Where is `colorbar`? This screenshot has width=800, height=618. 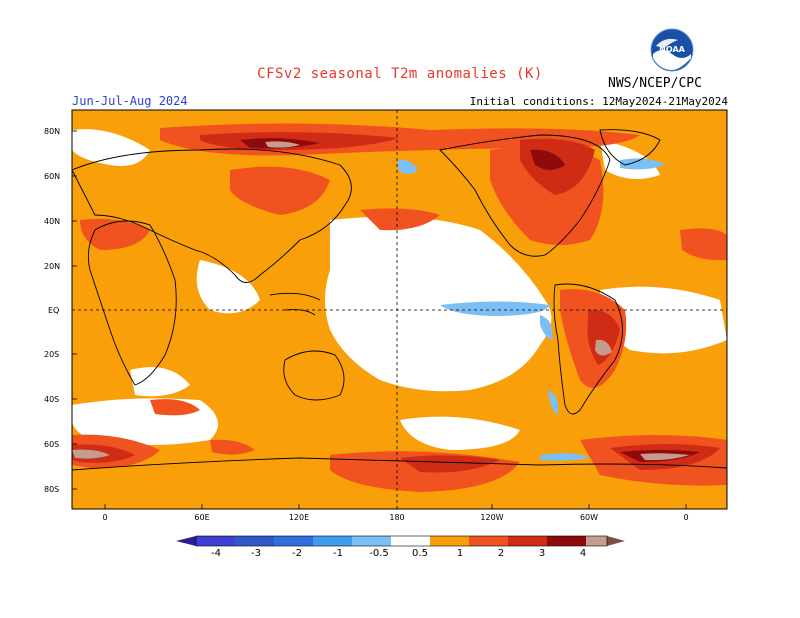 colorbar is located at coordinates (400, 541).